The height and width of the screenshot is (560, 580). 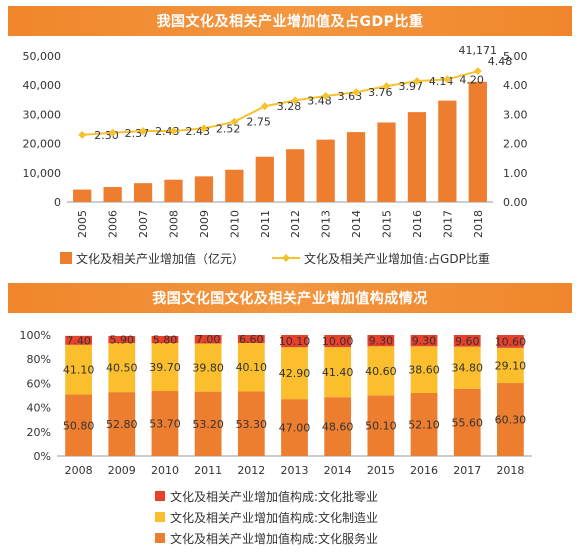 I want to click on segment-value-label: 42.90, so click(x=295, y=373).